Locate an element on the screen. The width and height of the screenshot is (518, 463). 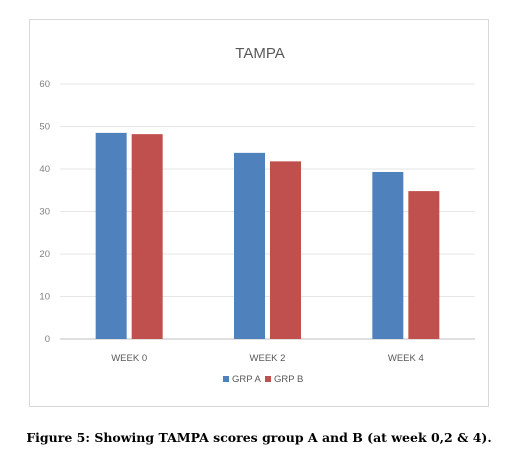
x-tick-label: WEEK 0 is located at coordinates (129, 358).